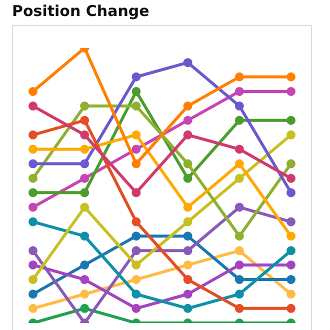 The width and height of the screenshot is (330, 330). What do you see at coordinates (81, 11) in the screenshot?
I see `chart-title: Position Change` at bounding box center [81, 11].